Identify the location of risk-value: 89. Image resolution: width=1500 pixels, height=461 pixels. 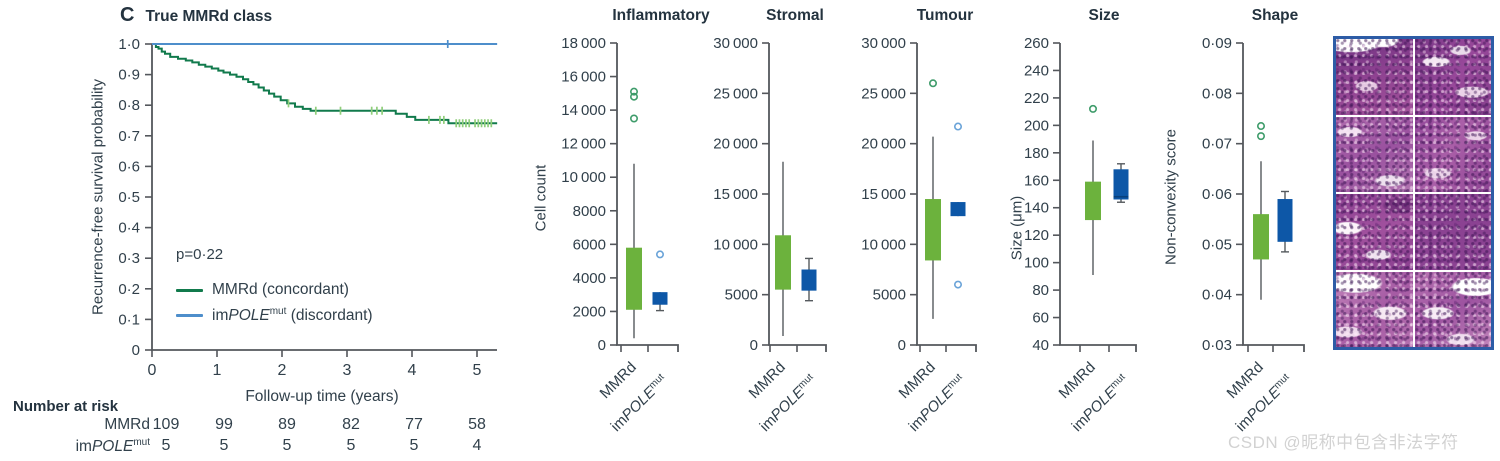
(287, 424).